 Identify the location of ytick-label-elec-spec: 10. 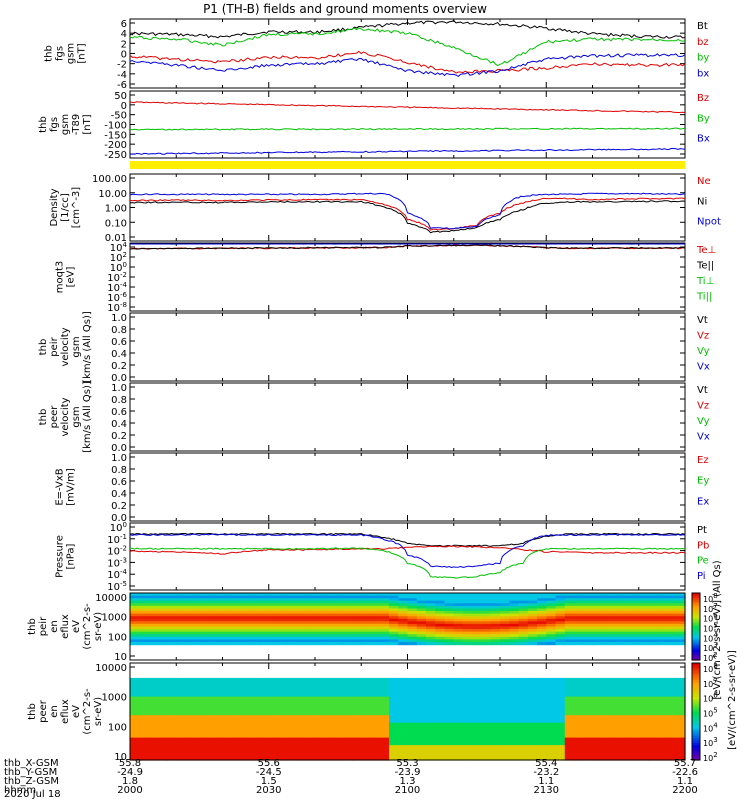
(120, 757).